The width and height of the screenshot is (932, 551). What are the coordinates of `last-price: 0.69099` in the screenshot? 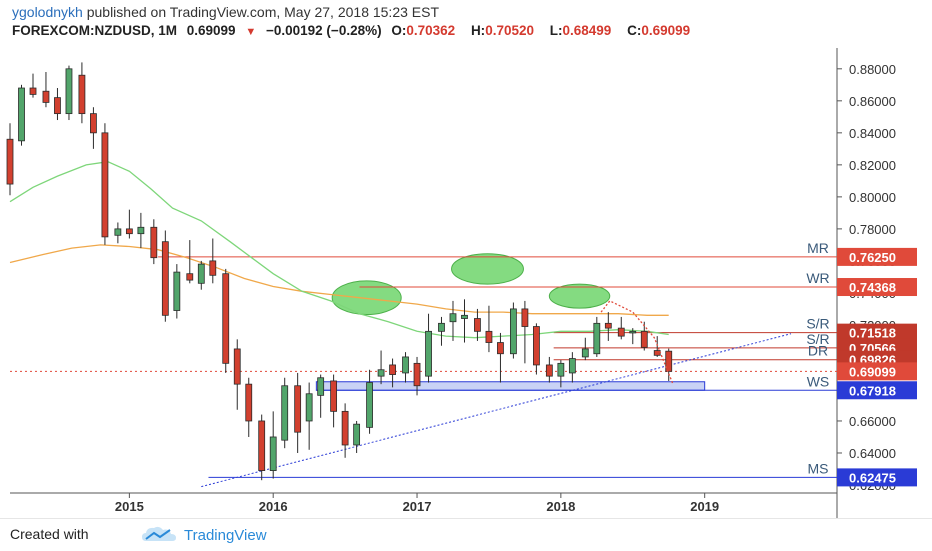 It's located at (211, 30).